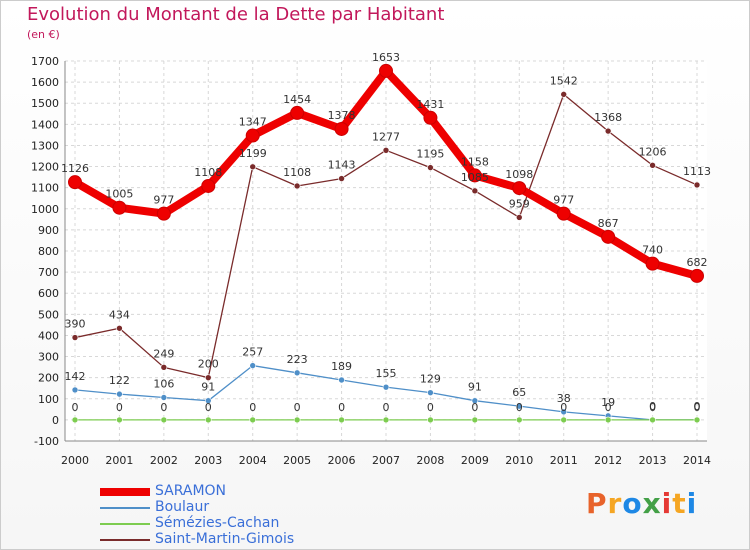  What do you see at coordinates (182, 507) in the screenshot?
I see `legend-label: Boulaur` at bounding box center [182, 507].